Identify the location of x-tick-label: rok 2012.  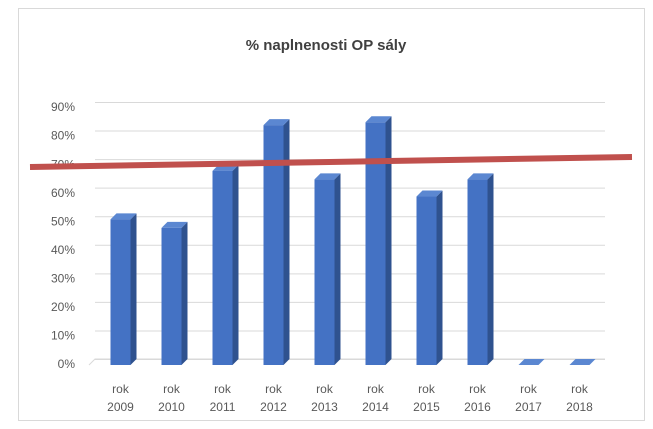
(273, 398).